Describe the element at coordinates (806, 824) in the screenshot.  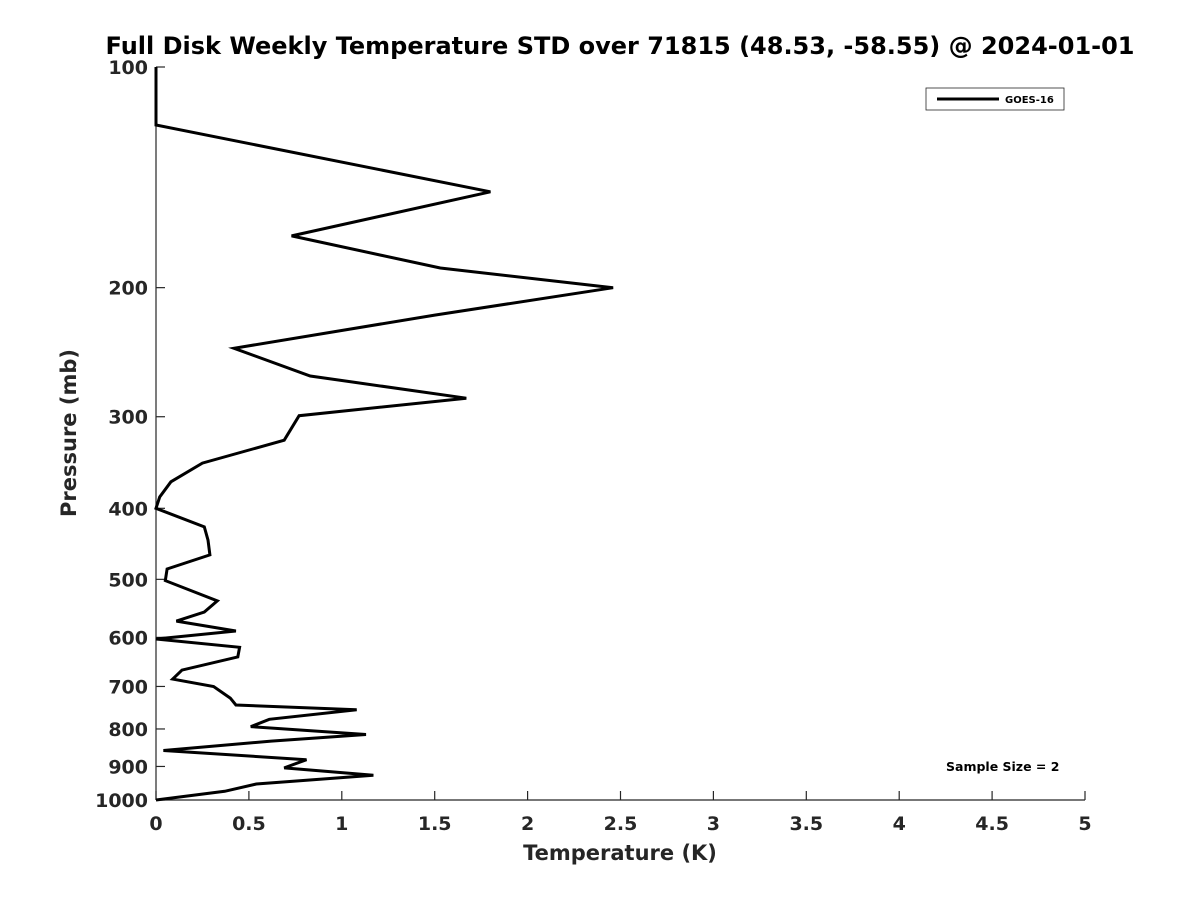
I see `x-tick-label: 3.5` at that location.